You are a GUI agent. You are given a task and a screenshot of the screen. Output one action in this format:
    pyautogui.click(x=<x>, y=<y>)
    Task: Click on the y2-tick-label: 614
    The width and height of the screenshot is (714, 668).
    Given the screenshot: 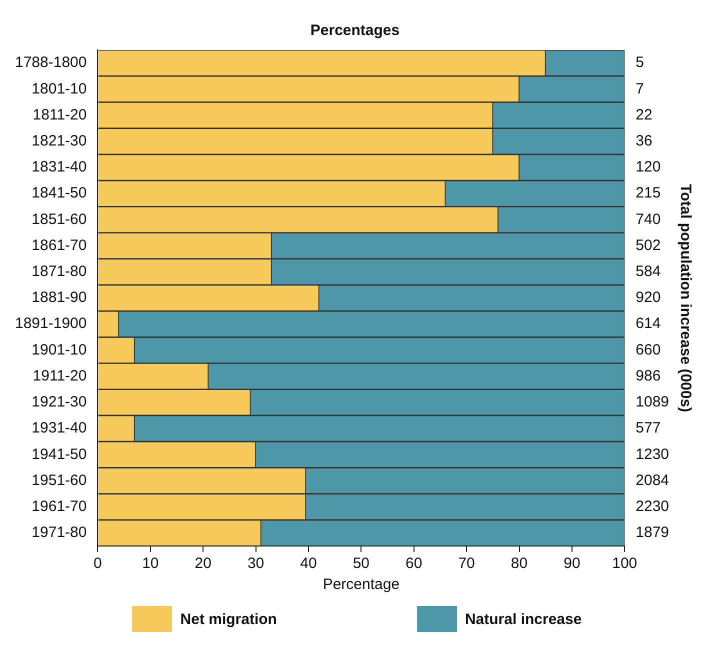 What is the action you would take?
    pyautogui.click(x=648, y=323)
    